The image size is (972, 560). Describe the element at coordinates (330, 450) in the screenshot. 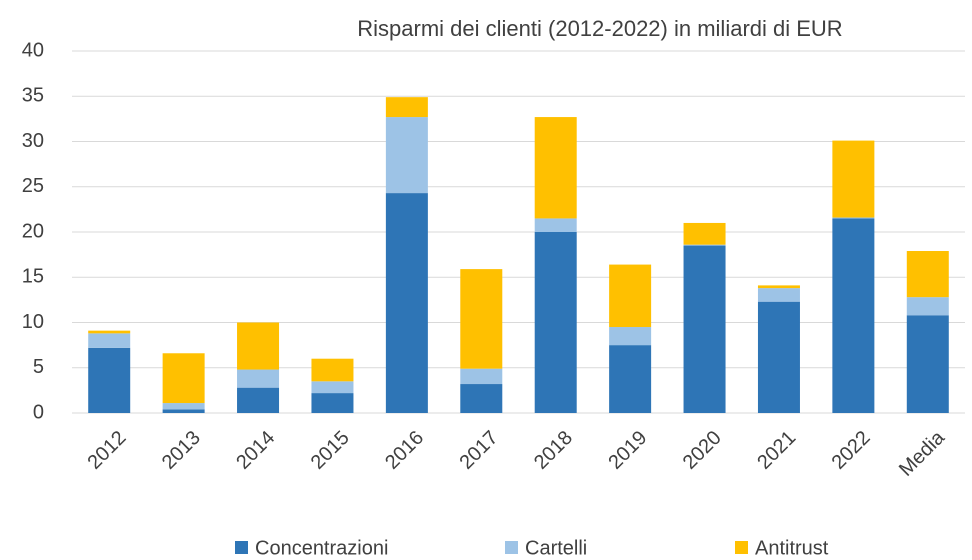

I see `x-tick-label: 2015` at that location.